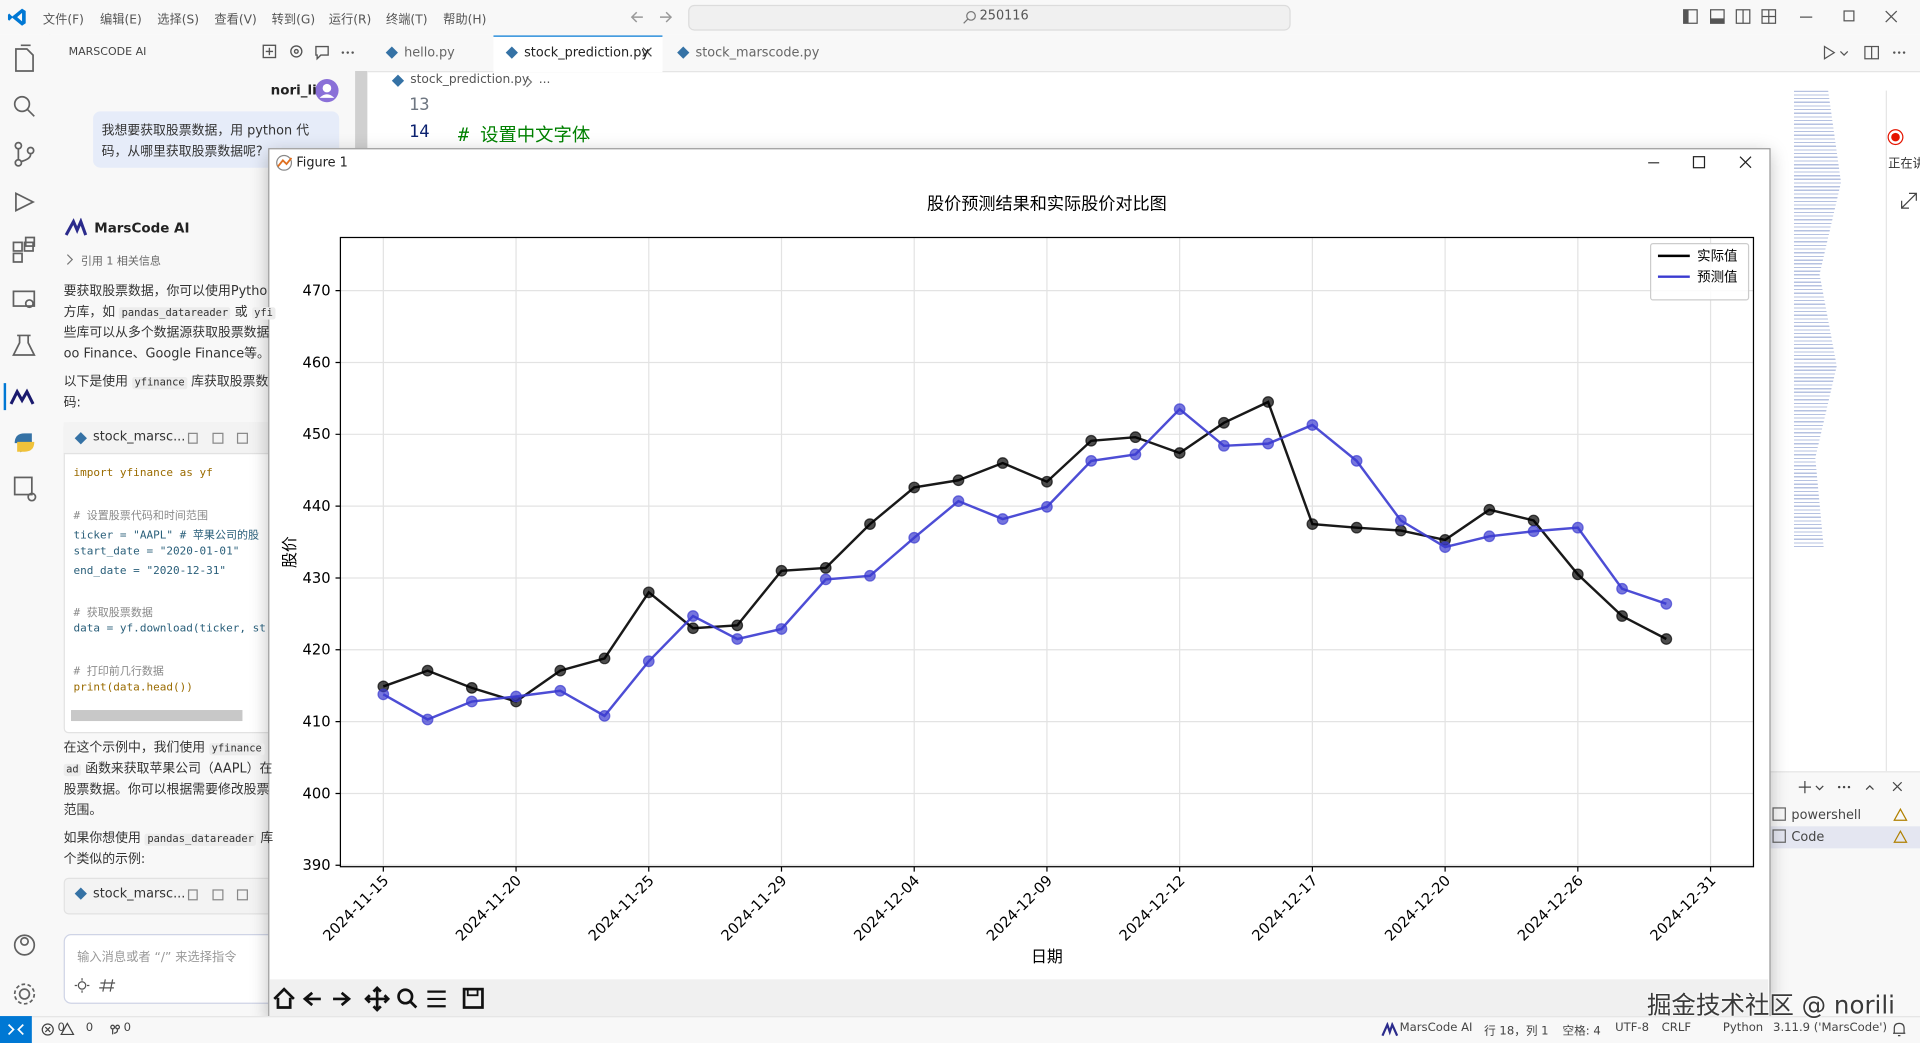  Describe the element at coordinates (120, 262) in the screenshot. I see `reference: 引用 1 相关信息` at that location.